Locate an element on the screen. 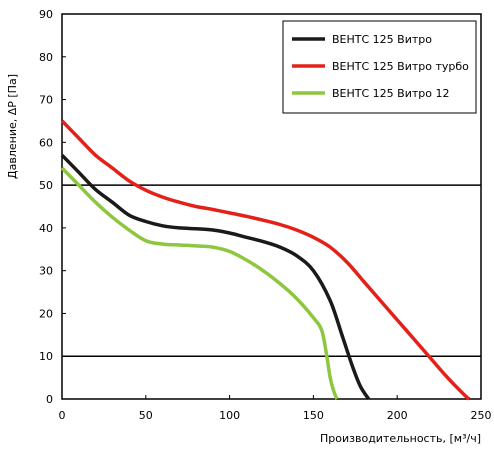 This screenshot has width=494, height=453. x-axis-title: Производительность, [м³/ч] is located at coordinates (400, 438).